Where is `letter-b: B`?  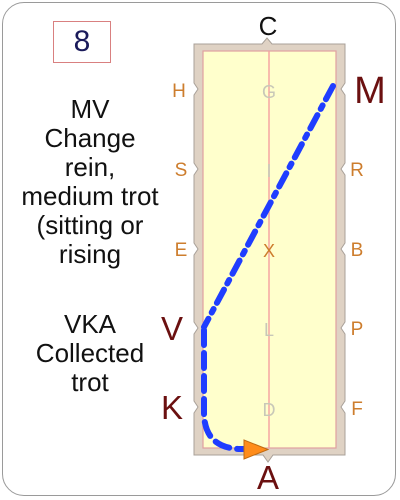 letter-b: B is located at coordinates (357, 250).